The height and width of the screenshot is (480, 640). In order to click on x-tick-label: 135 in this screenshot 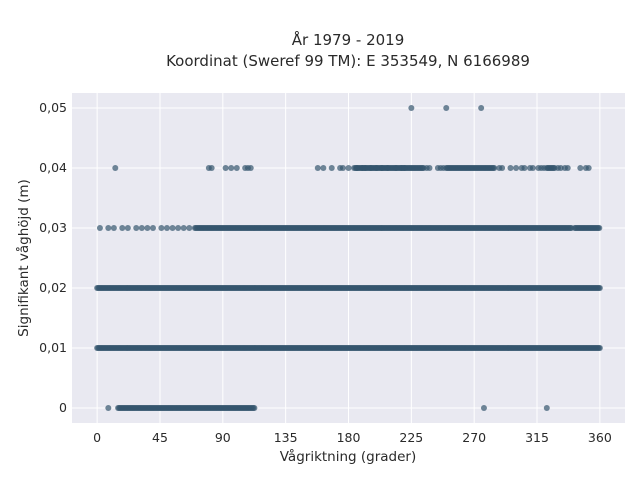, I will do `click(286, 437)`.